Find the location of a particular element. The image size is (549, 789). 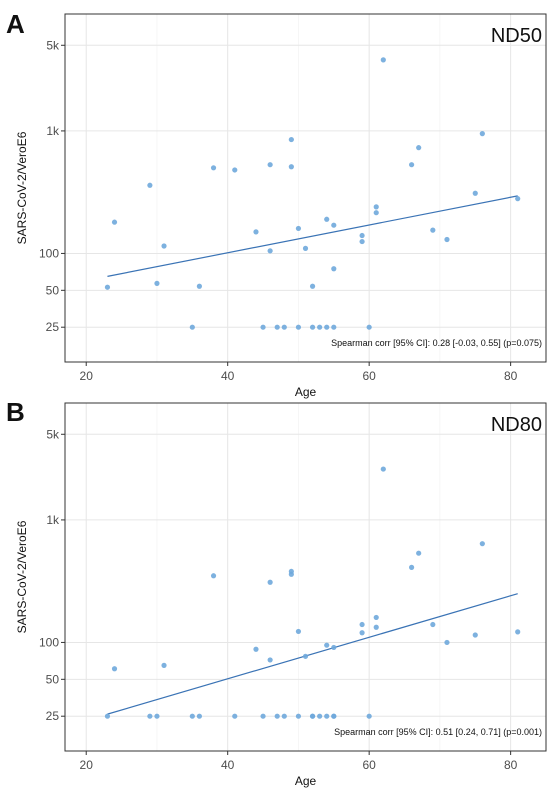

panel-b-y-tick-label: 50 is located at coordinates (53, 679).